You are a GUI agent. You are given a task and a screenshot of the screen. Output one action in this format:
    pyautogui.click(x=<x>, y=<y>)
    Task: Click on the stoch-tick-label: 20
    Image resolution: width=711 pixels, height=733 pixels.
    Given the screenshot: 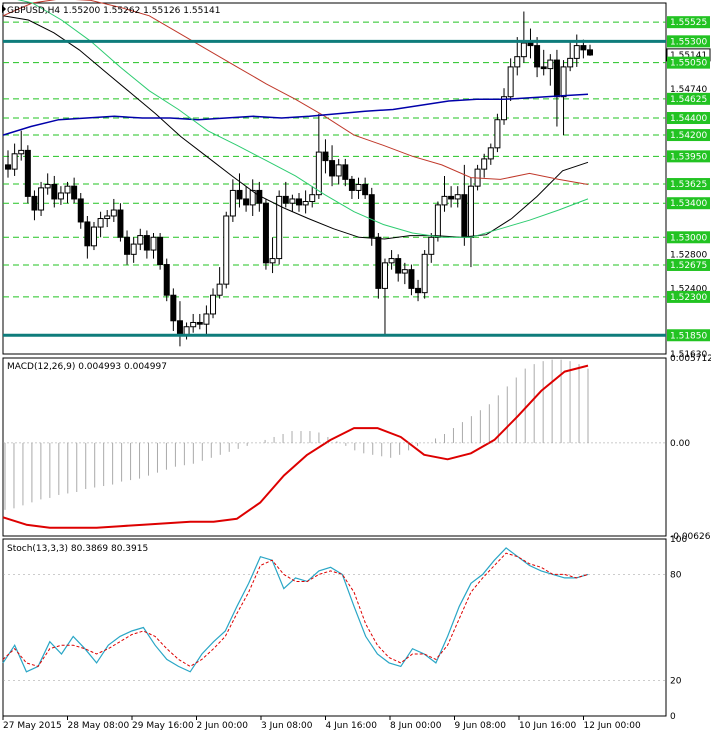 What is the action you would take?
    pyautogui.click(x=676, y=682)
    